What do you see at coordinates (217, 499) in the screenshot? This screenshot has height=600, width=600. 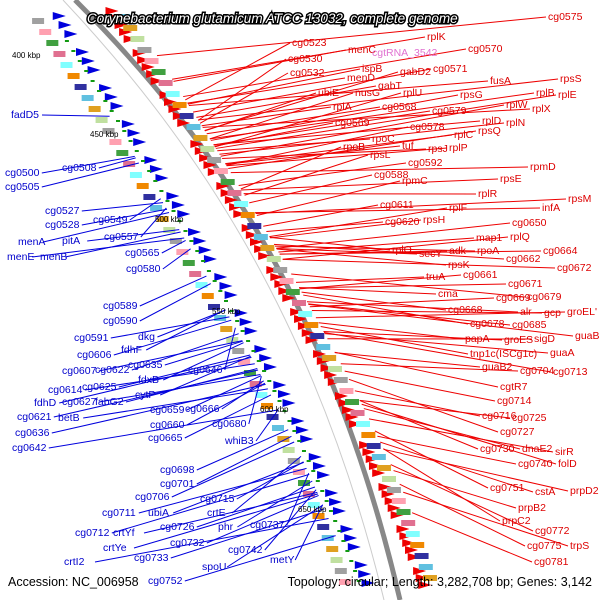 I see `gene-label-reverse: cg0715` at bounding box center [217, 499].